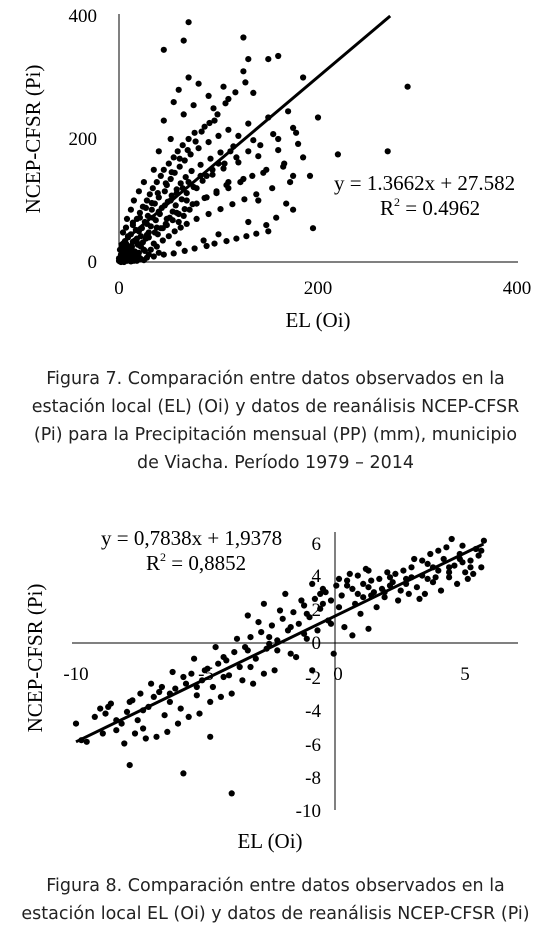 Image resolution: width=551 pixels, height=935 pixels. What do you see at coordinates (338, 674) in the screenshot?
I see `figure-8-x-tick: 0` at bounding box center [338, 674].